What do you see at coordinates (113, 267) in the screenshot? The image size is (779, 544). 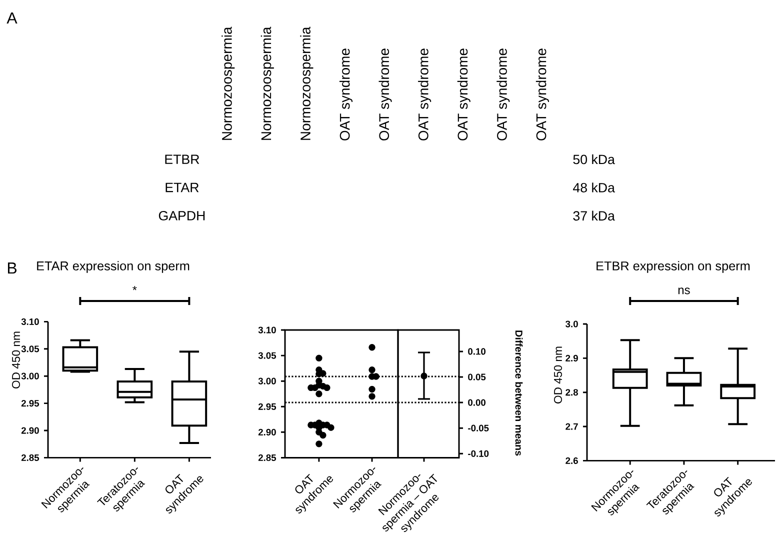 I see `chart-title: ETAR expression on sperm` at bounding box center [113, 267].